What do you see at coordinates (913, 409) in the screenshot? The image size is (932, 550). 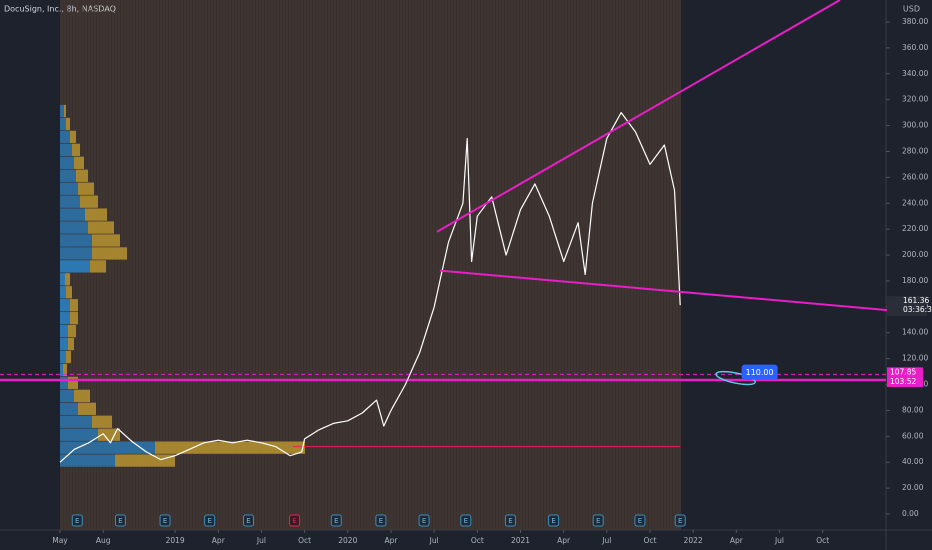 I see `y-tick-label: 80.00` at bounding box center [913, 409].